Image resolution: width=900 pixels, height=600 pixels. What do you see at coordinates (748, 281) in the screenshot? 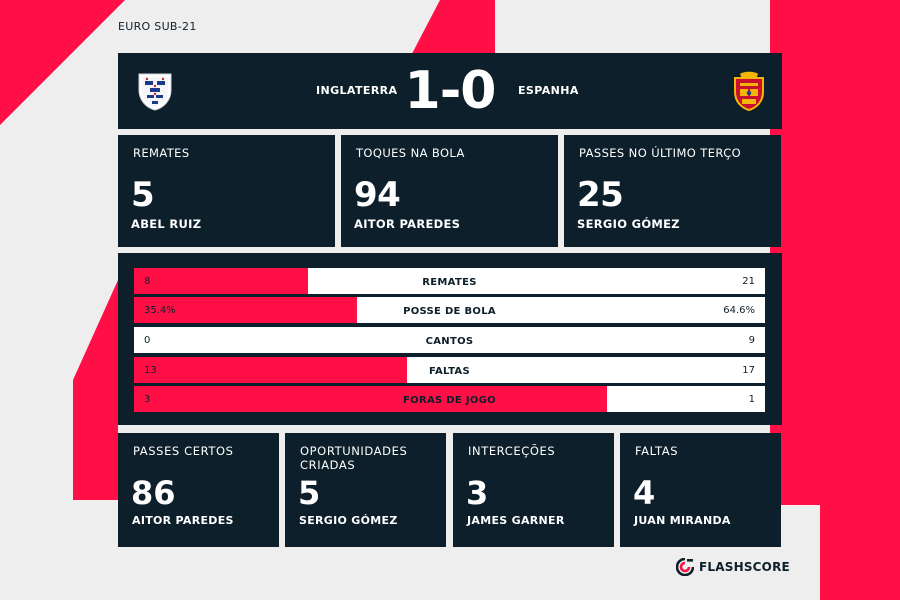
I see `away-value: 21` at bounding box center [748, 281].